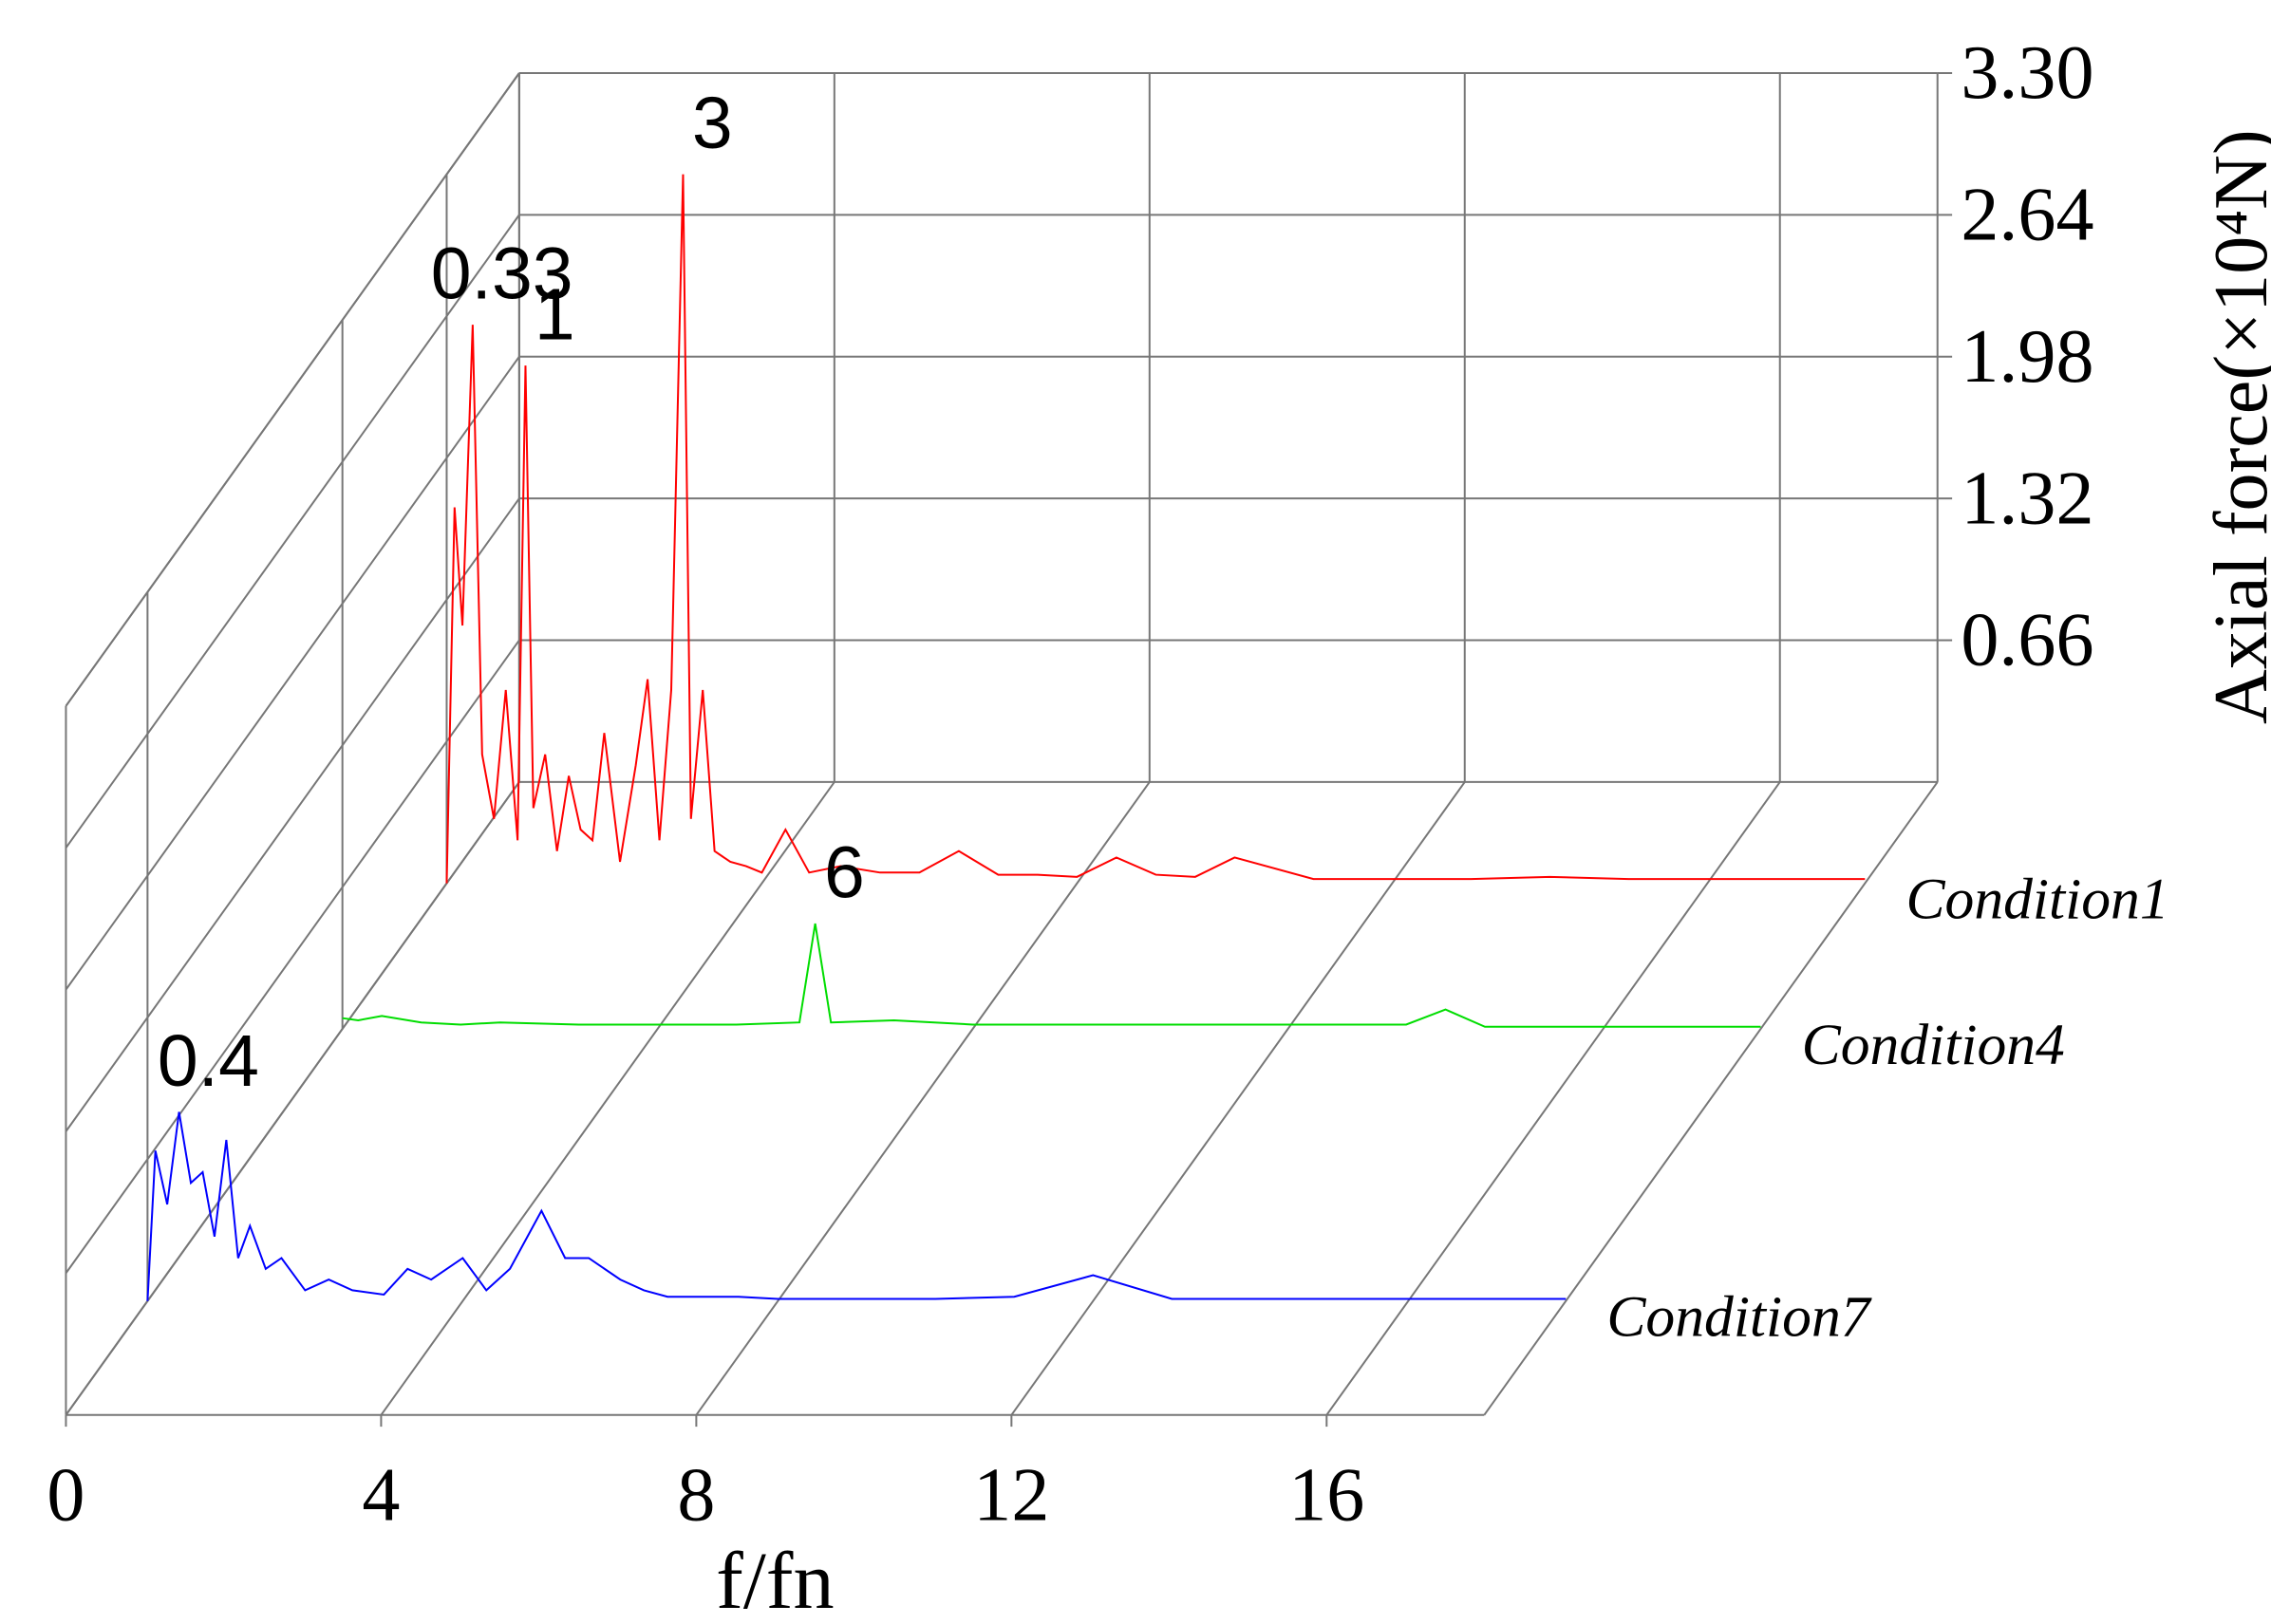 Image resolution: width=2271 pixels, height=1624 pixels. Describe the element at coordinates (696, 1496) in the screenshot. I see `x-tick-label: 8` at that location.